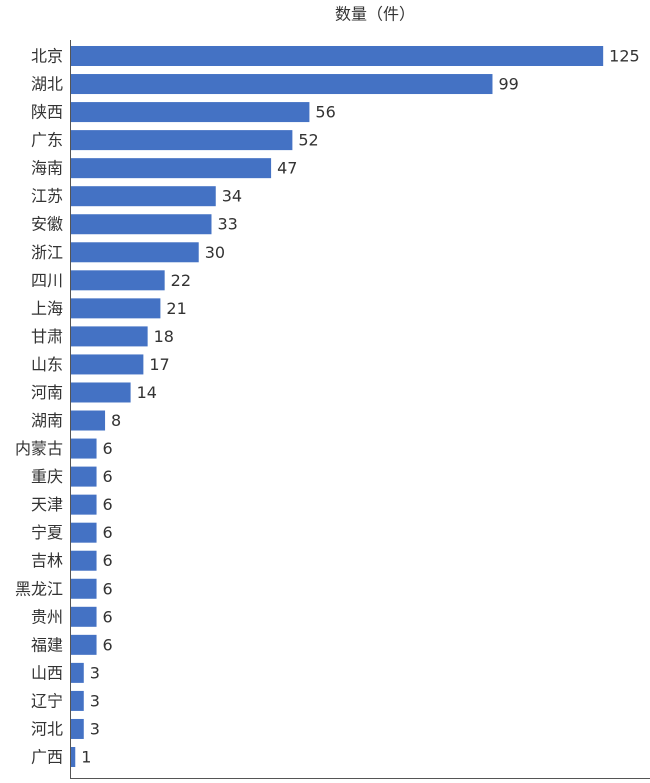  I want to click on y-tick-label: 宁夏, so click(47, 532).